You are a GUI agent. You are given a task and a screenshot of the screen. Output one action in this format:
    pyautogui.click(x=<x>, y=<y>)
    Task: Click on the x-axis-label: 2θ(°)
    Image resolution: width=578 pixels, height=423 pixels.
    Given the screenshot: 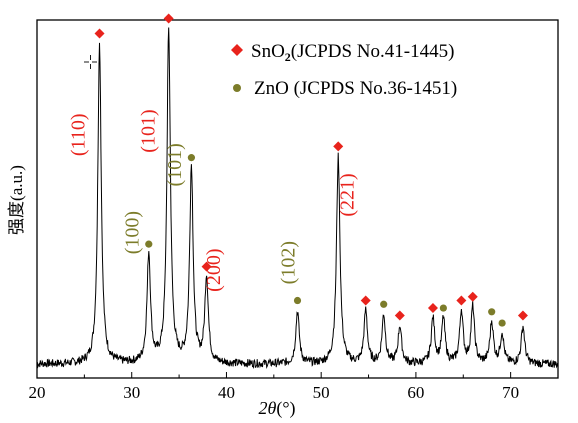 What is the action you would take?
    pyautogui.click(x=276, y=408)
    